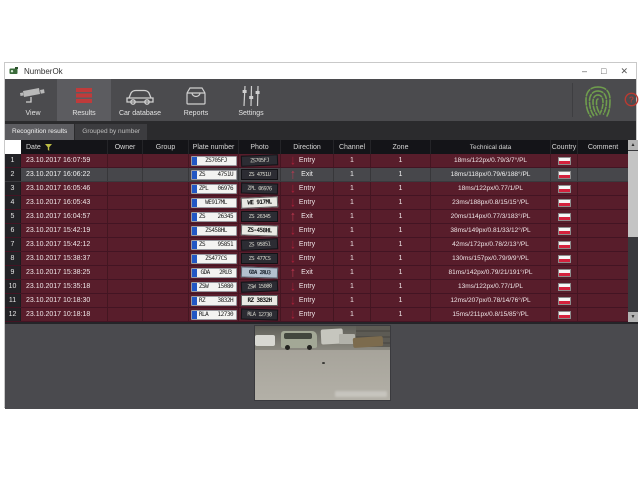 The width and height of the screenshot is (640, 480). What do you see at coordinates (260, 147) in the screenshot?
I see `column-header-photo: Photo` at bounding box center [260, 147].